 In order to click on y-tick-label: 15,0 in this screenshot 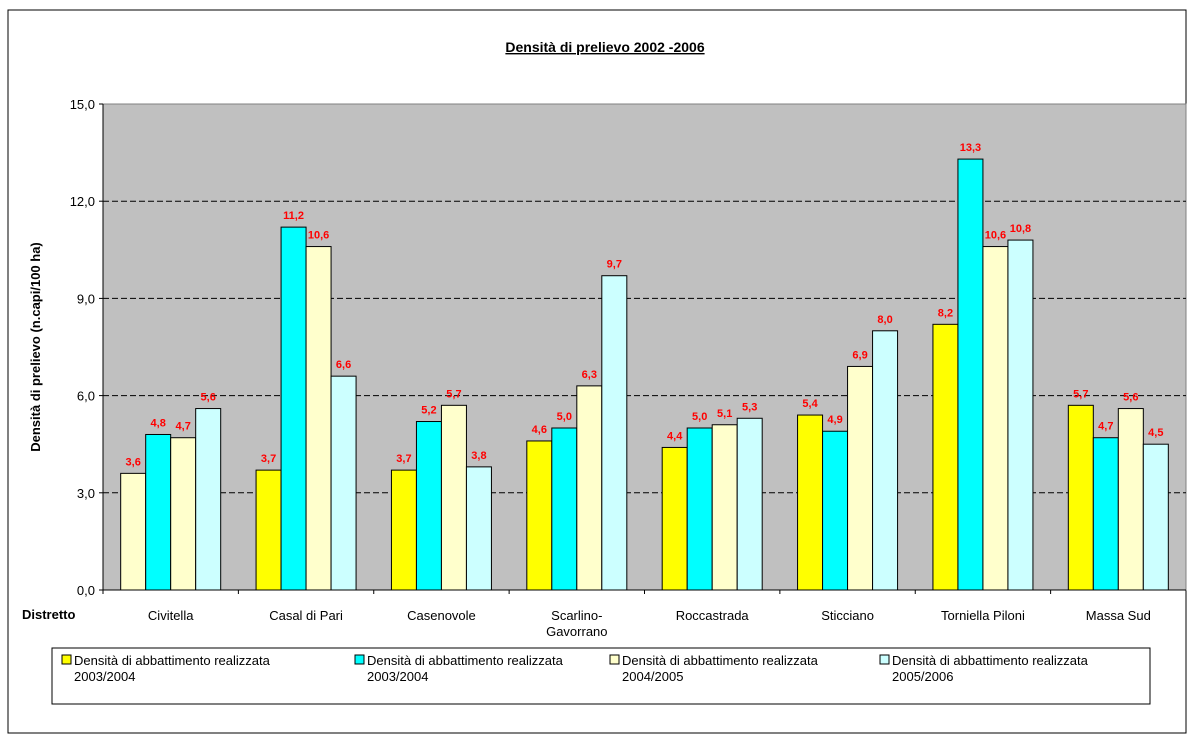, I will do `click(82, 104)`.